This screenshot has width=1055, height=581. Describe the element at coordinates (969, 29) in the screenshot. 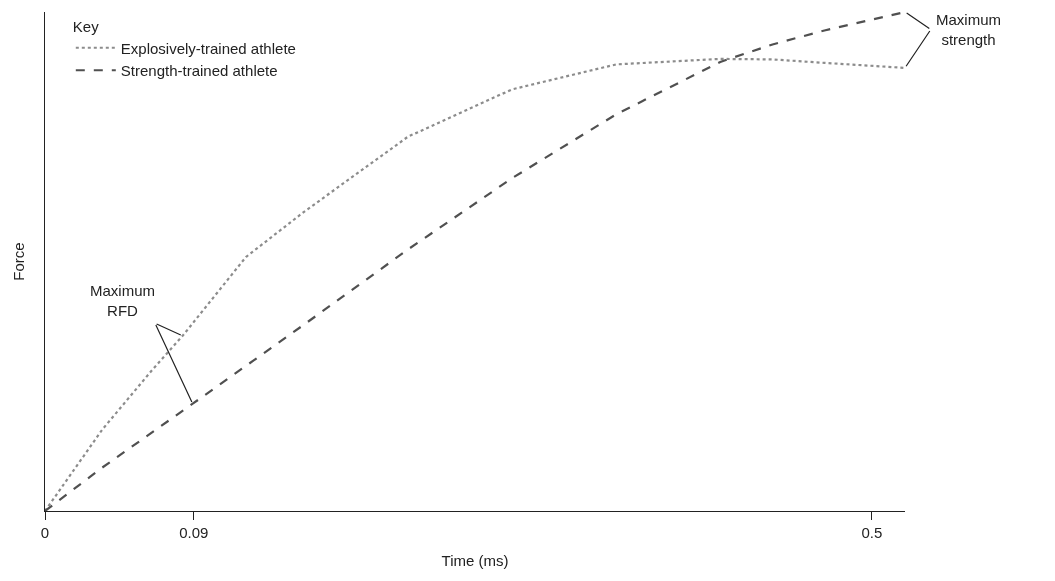

I see `annotation: Maximum strength` at that location.